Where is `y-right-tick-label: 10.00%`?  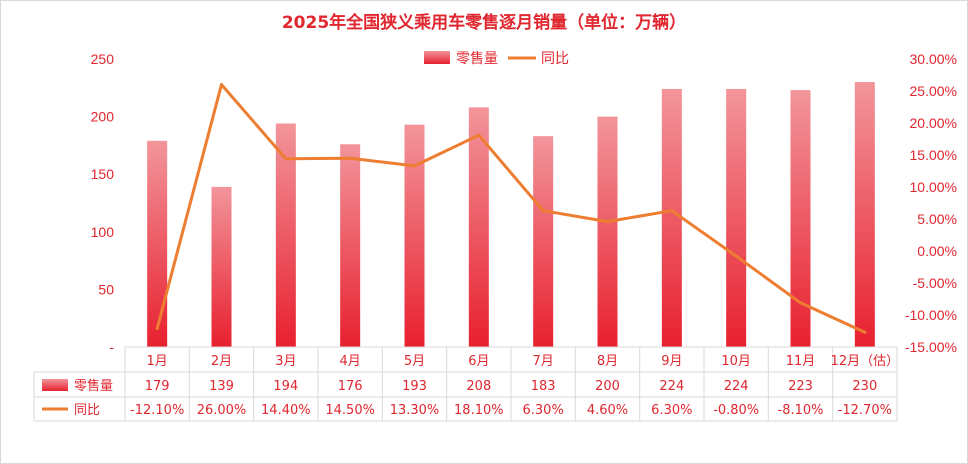 y-right-tick-label: 10.00% is located at coordinates (933, 187).